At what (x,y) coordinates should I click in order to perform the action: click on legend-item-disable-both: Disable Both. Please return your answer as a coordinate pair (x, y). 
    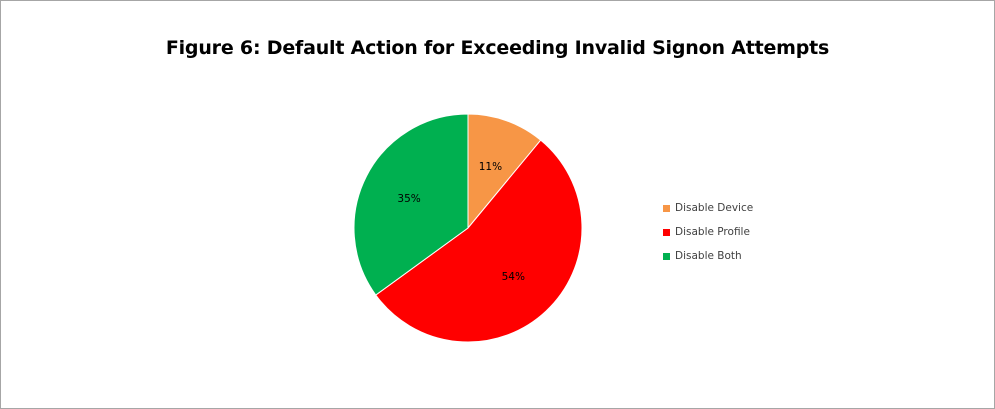
    Looking at the image, I should click on (708, 256).